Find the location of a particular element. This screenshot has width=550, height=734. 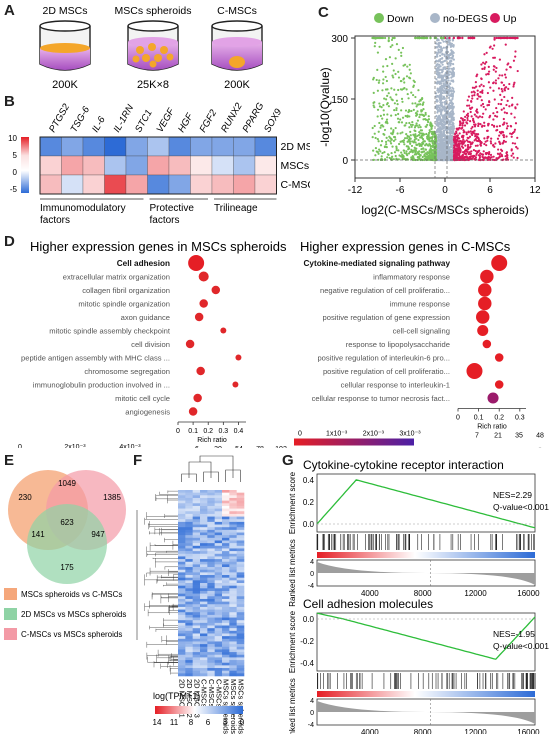

panel-label-f: F is located at coordinates (138, 460).